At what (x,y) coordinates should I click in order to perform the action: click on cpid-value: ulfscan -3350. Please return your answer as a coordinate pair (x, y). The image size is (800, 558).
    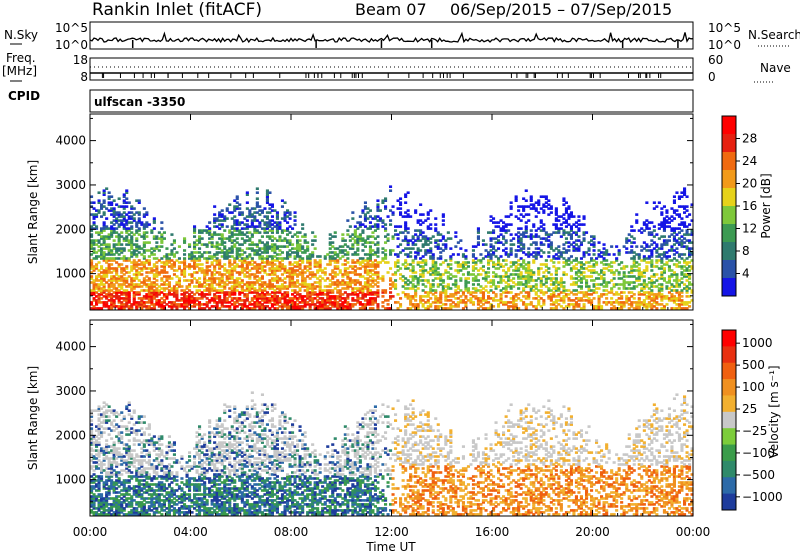
    Looking at the image, I should click on (139, 102).